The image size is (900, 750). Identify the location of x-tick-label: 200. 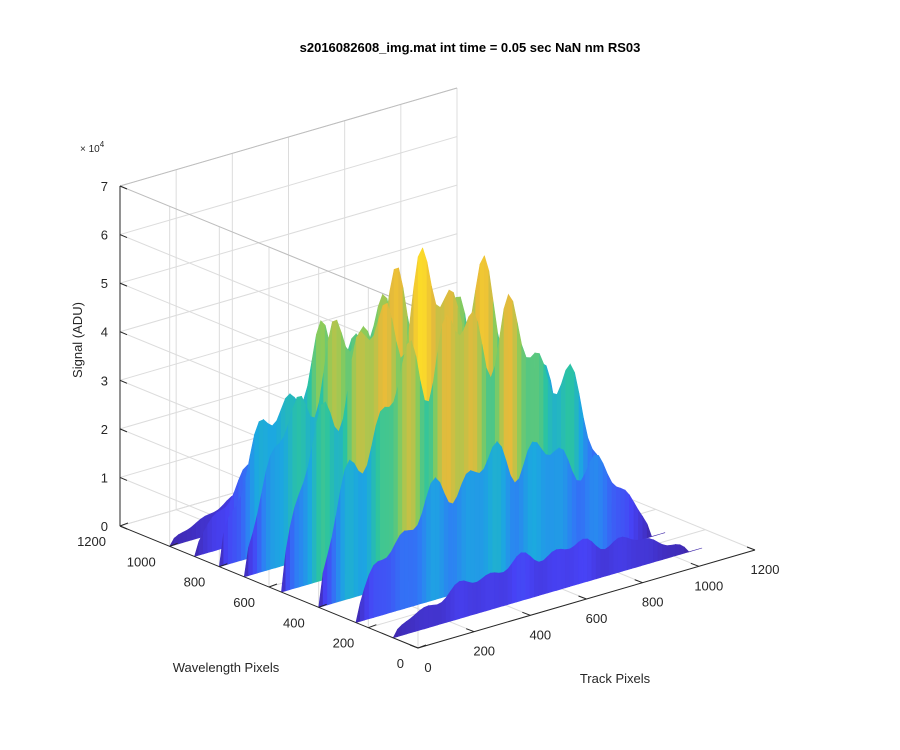
(484, 651).